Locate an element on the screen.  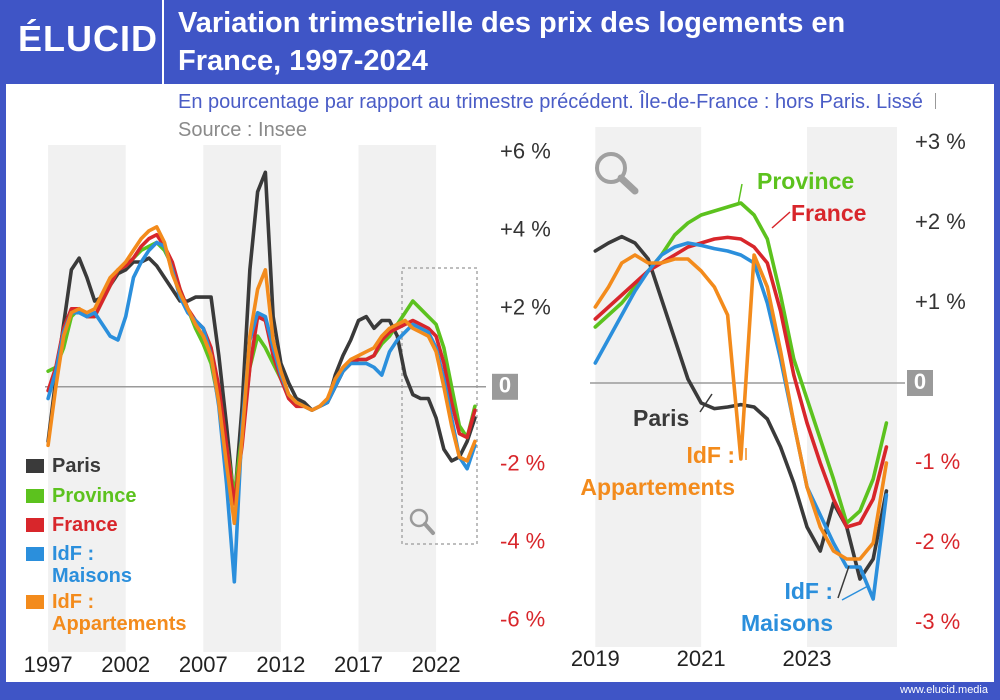
y-tick-label: +6 % is located at coordinates (525, 151).